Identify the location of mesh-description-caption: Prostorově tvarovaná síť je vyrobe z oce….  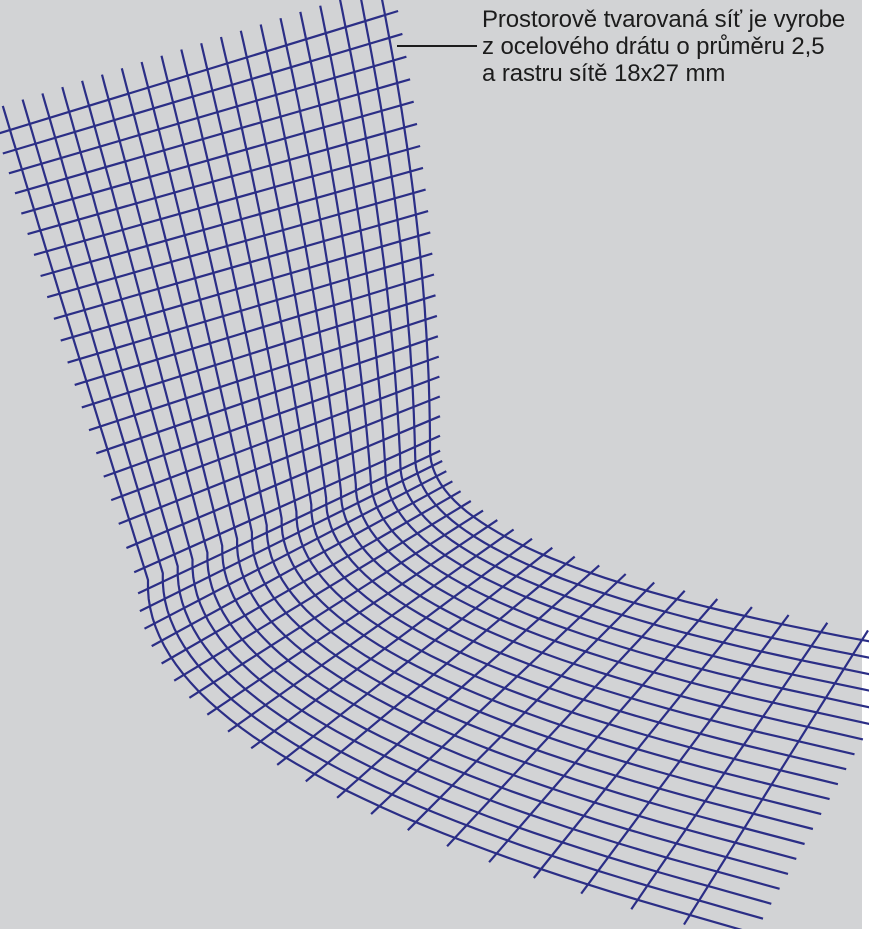
(675, 46).